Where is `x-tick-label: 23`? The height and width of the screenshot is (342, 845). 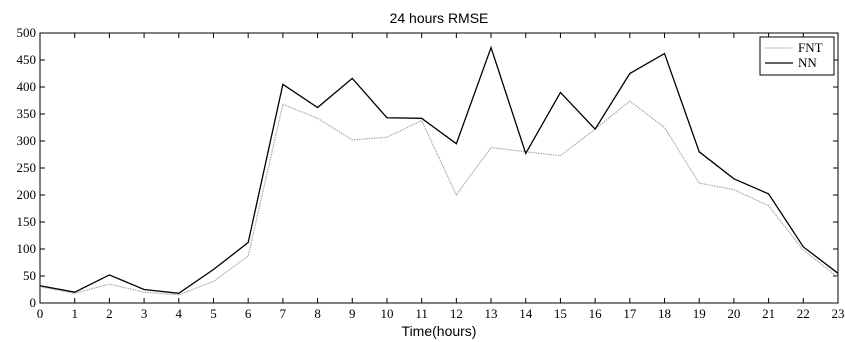 x-tick-label: 23 is located at coordinates (838, 313).